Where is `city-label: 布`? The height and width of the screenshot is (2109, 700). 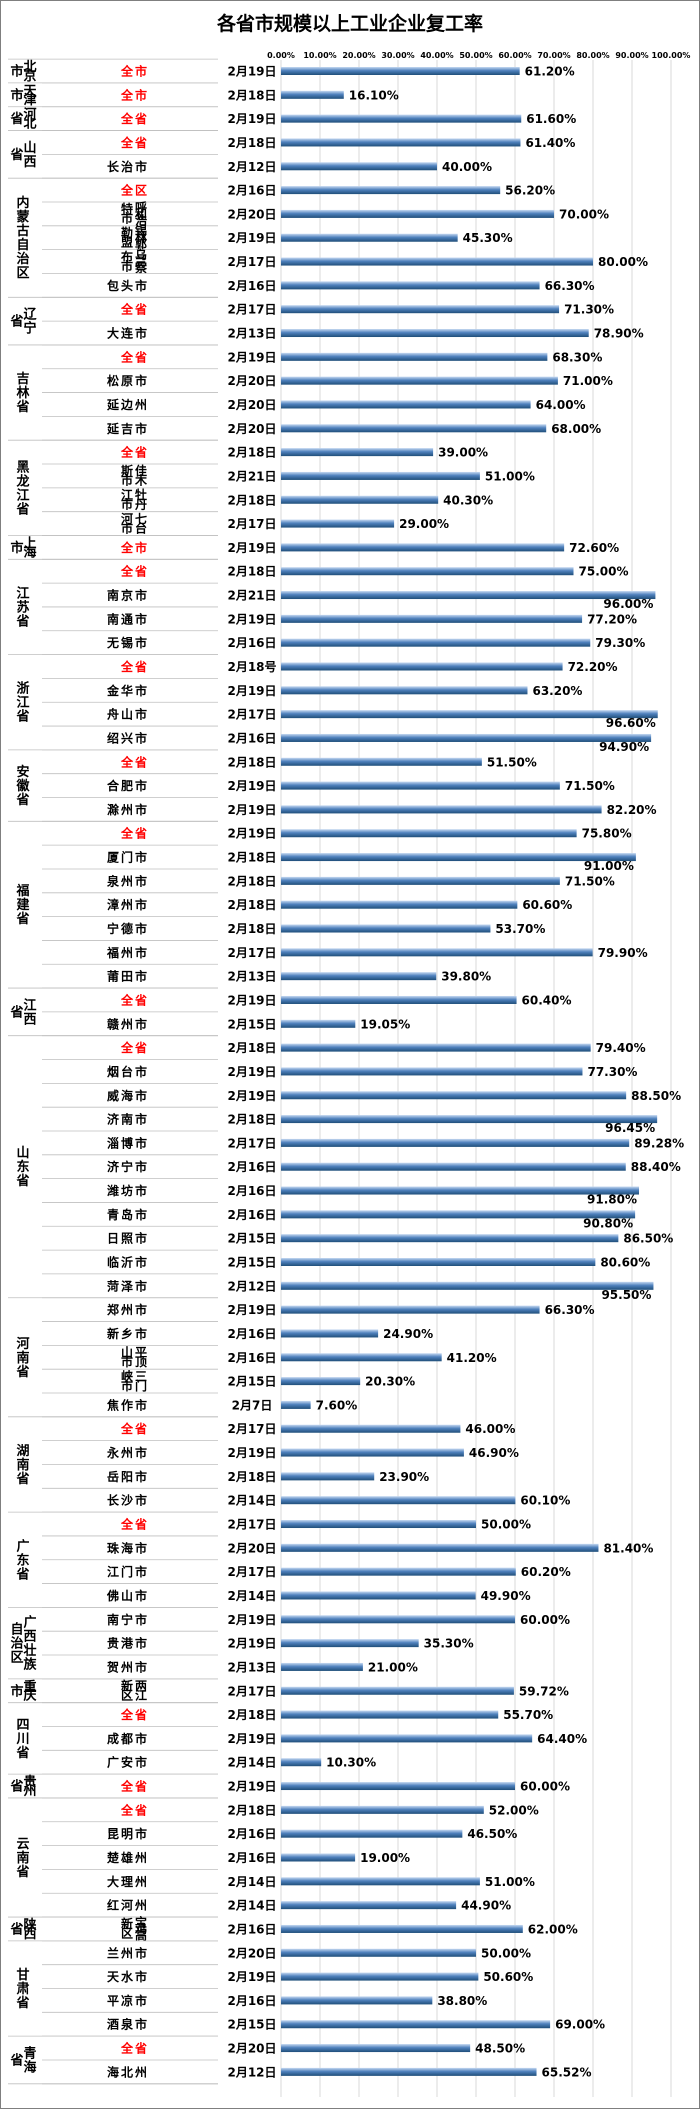 city-label: 布 is located at coordinates (127, 256).